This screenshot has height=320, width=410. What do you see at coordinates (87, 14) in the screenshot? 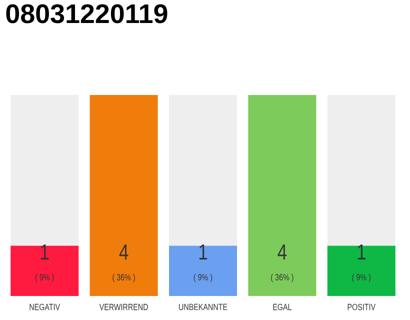
I see `chart-title: 08031220119` at bounding box center [87, 14].